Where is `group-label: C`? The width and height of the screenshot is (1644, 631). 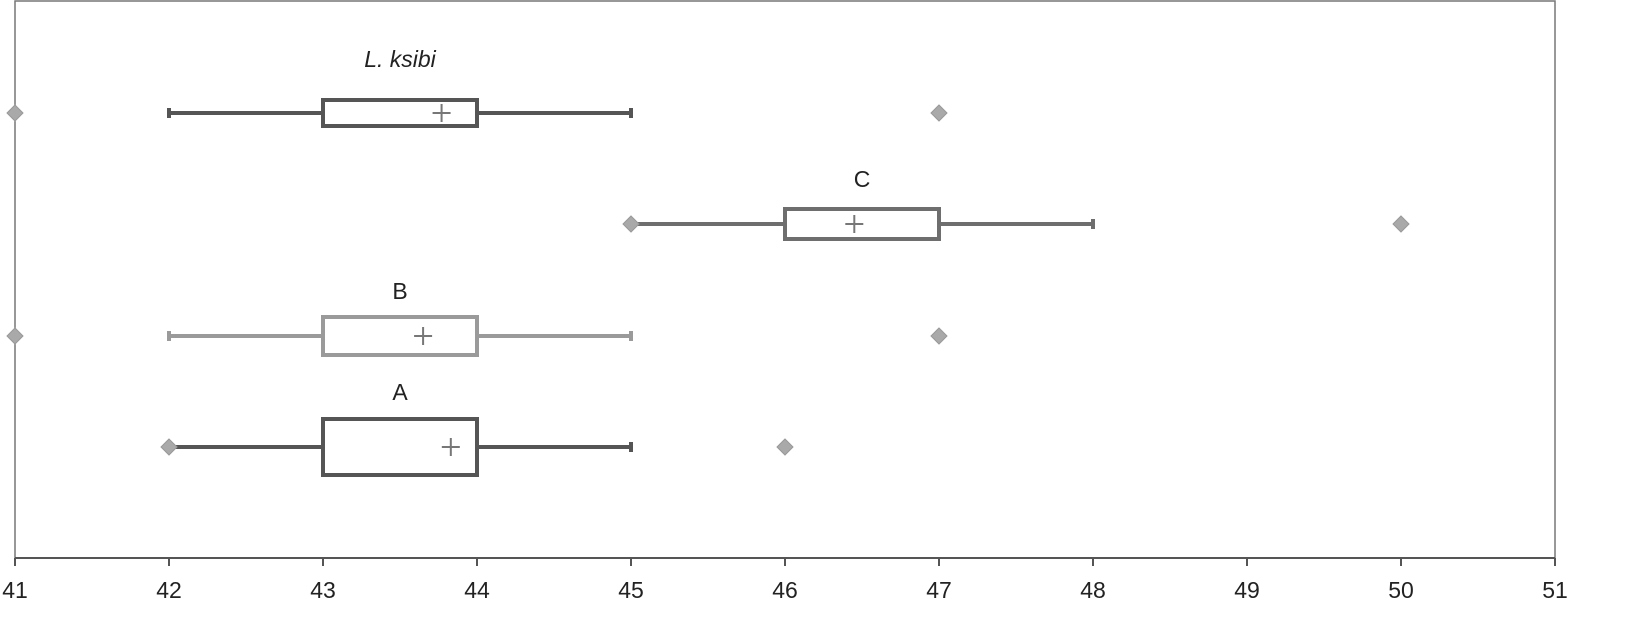 group-label: C is located at coordinates (862, 179).